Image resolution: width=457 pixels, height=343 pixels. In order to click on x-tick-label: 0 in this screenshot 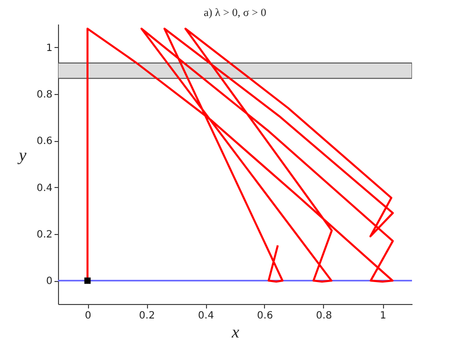, I will do `click(88, 316)`.